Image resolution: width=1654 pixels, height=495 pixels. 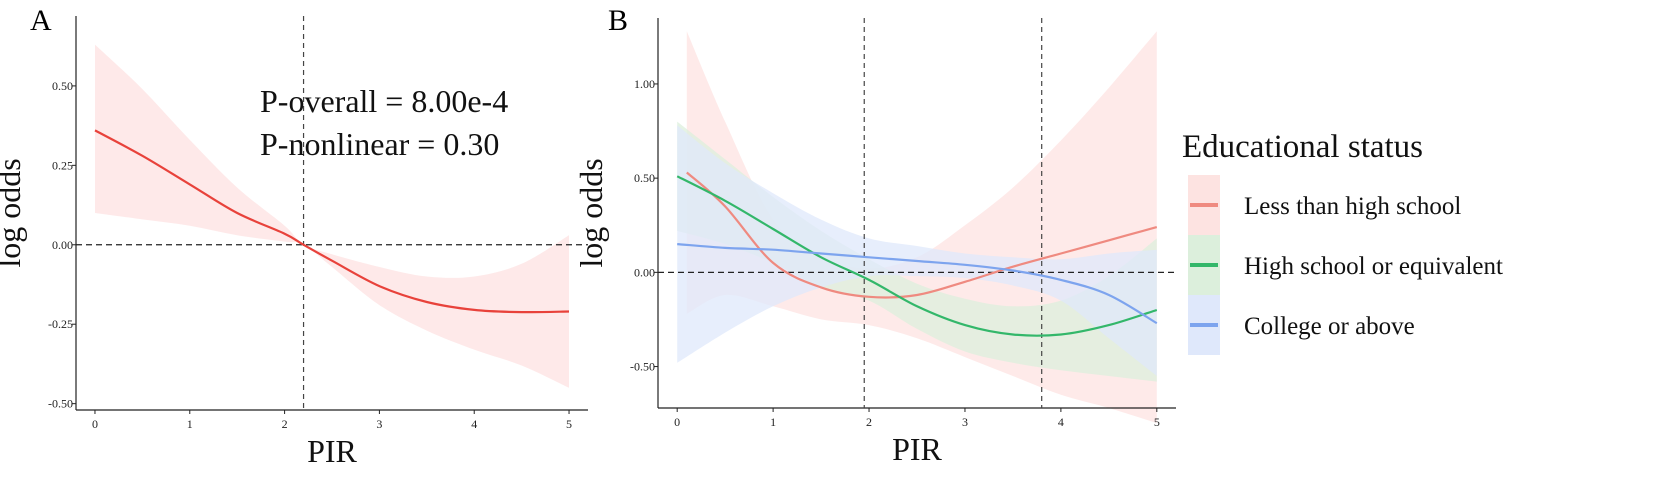 I want to click on panel-b-label: B, so click(x=618, y=20).